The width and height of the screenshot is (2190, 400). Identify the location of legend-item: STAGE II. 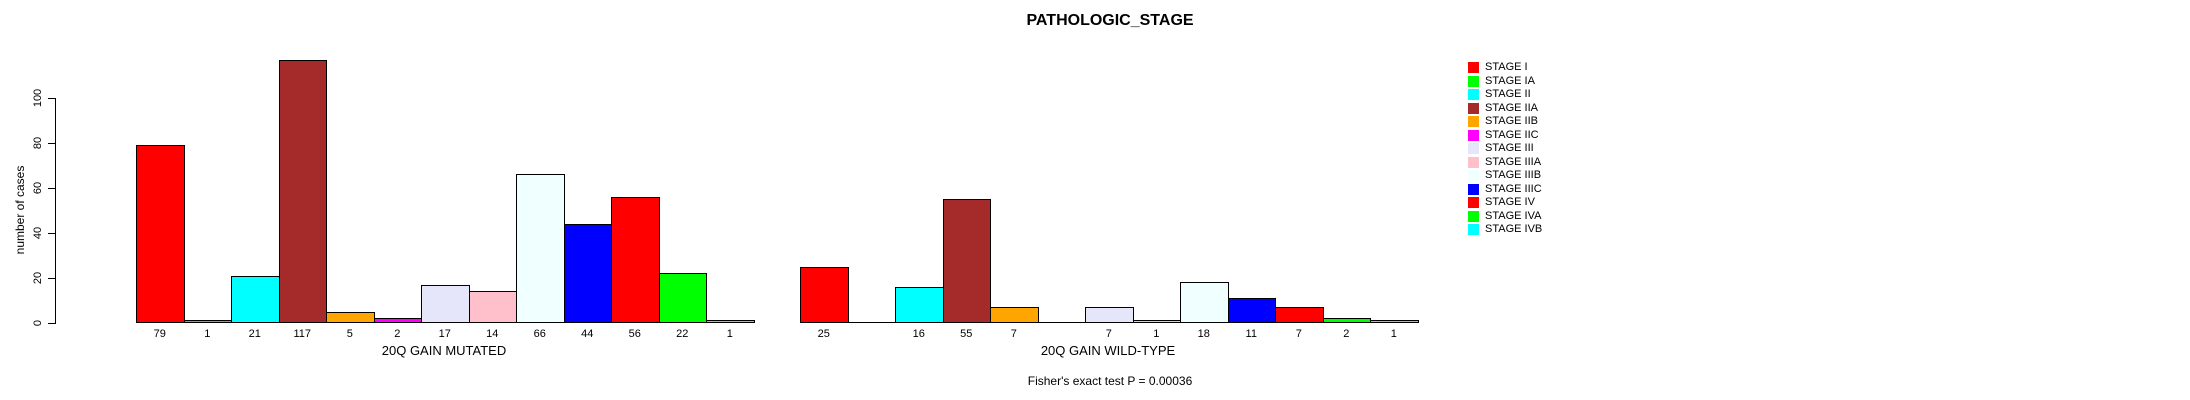
(1505, 95).